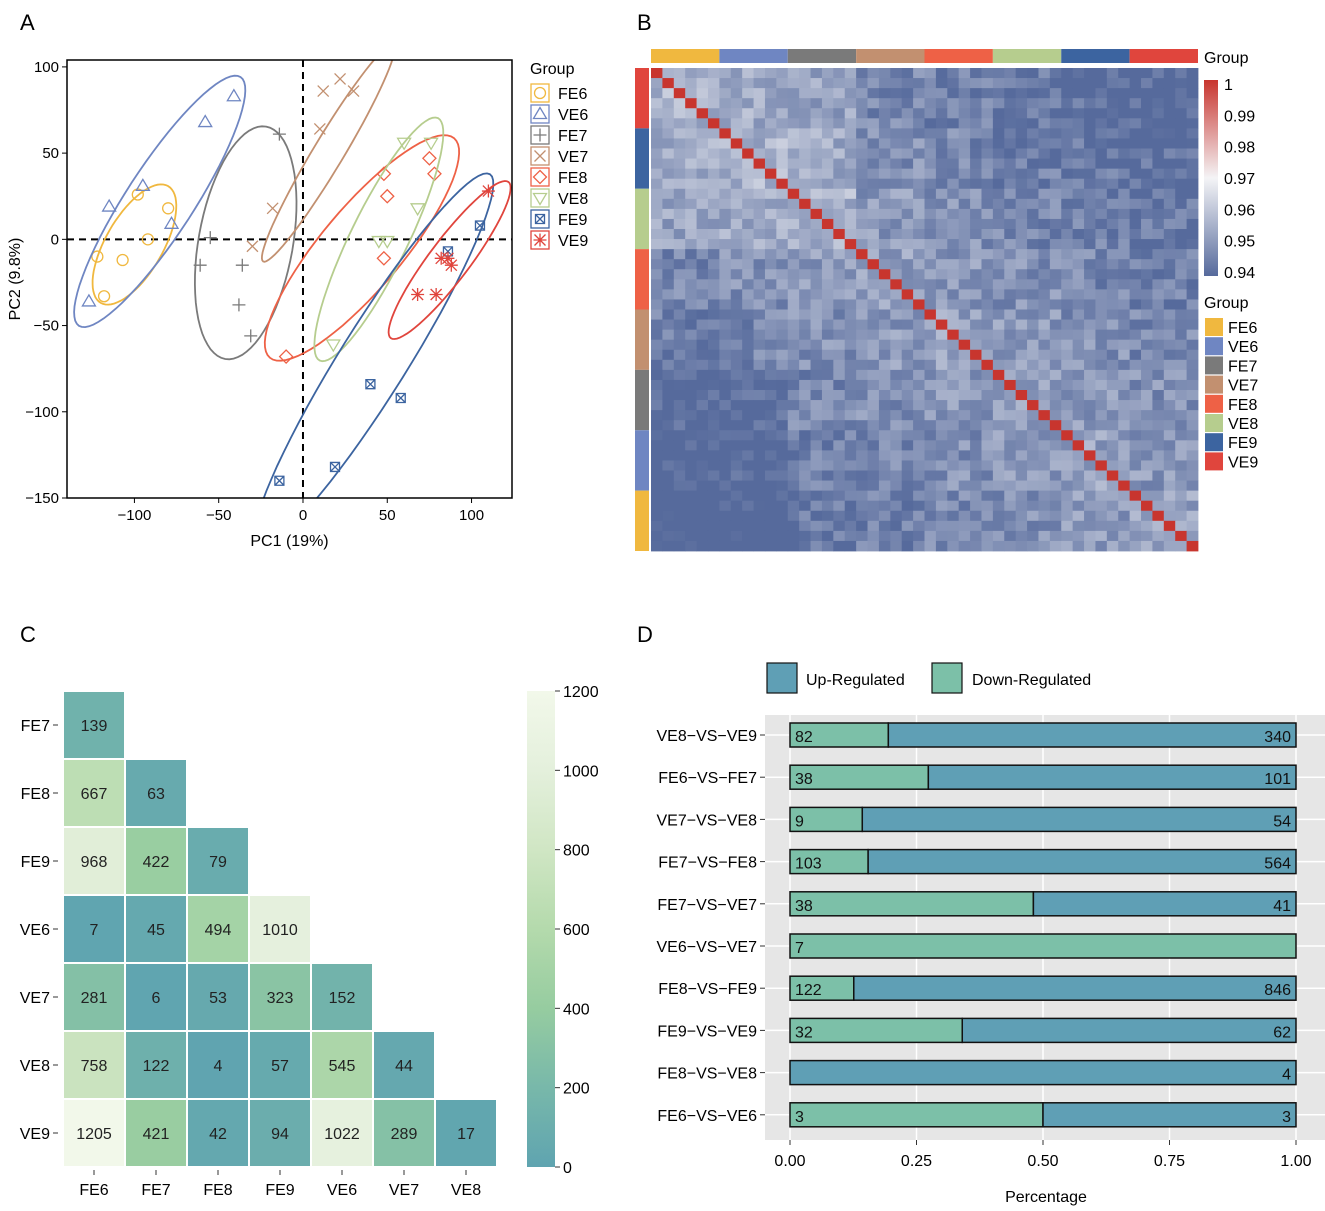  Describe the element at coordinates (1211, 178) in the screenshot. I see `corr-colorbar` at that location.